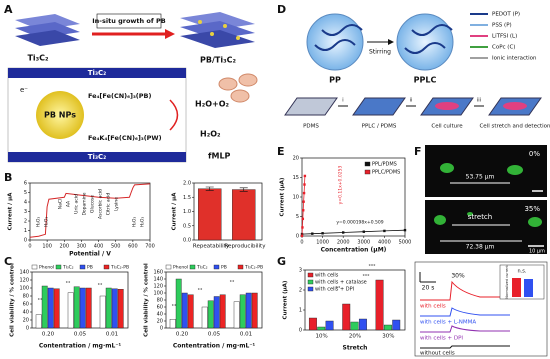 This screenshot has height=359, width=550. I want to click on error-bar, so click(243, 189).